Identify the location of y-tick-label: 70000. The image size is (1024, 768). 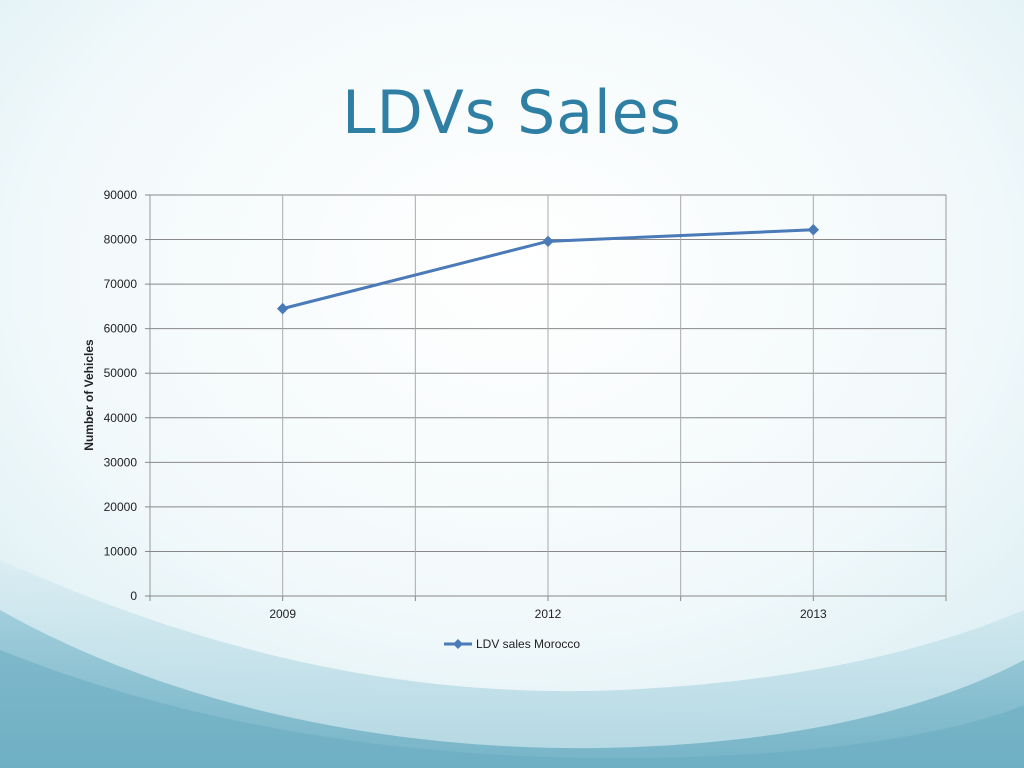
(121, 284).